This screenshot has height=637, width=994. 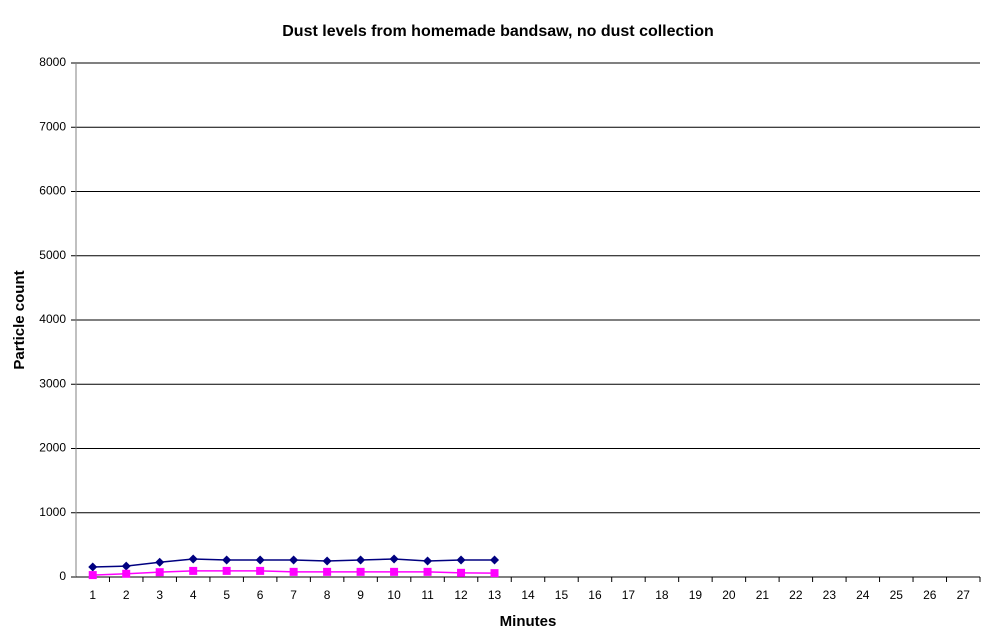 I want to click on y-tick-label: 2000, so click(x=52, y=448).